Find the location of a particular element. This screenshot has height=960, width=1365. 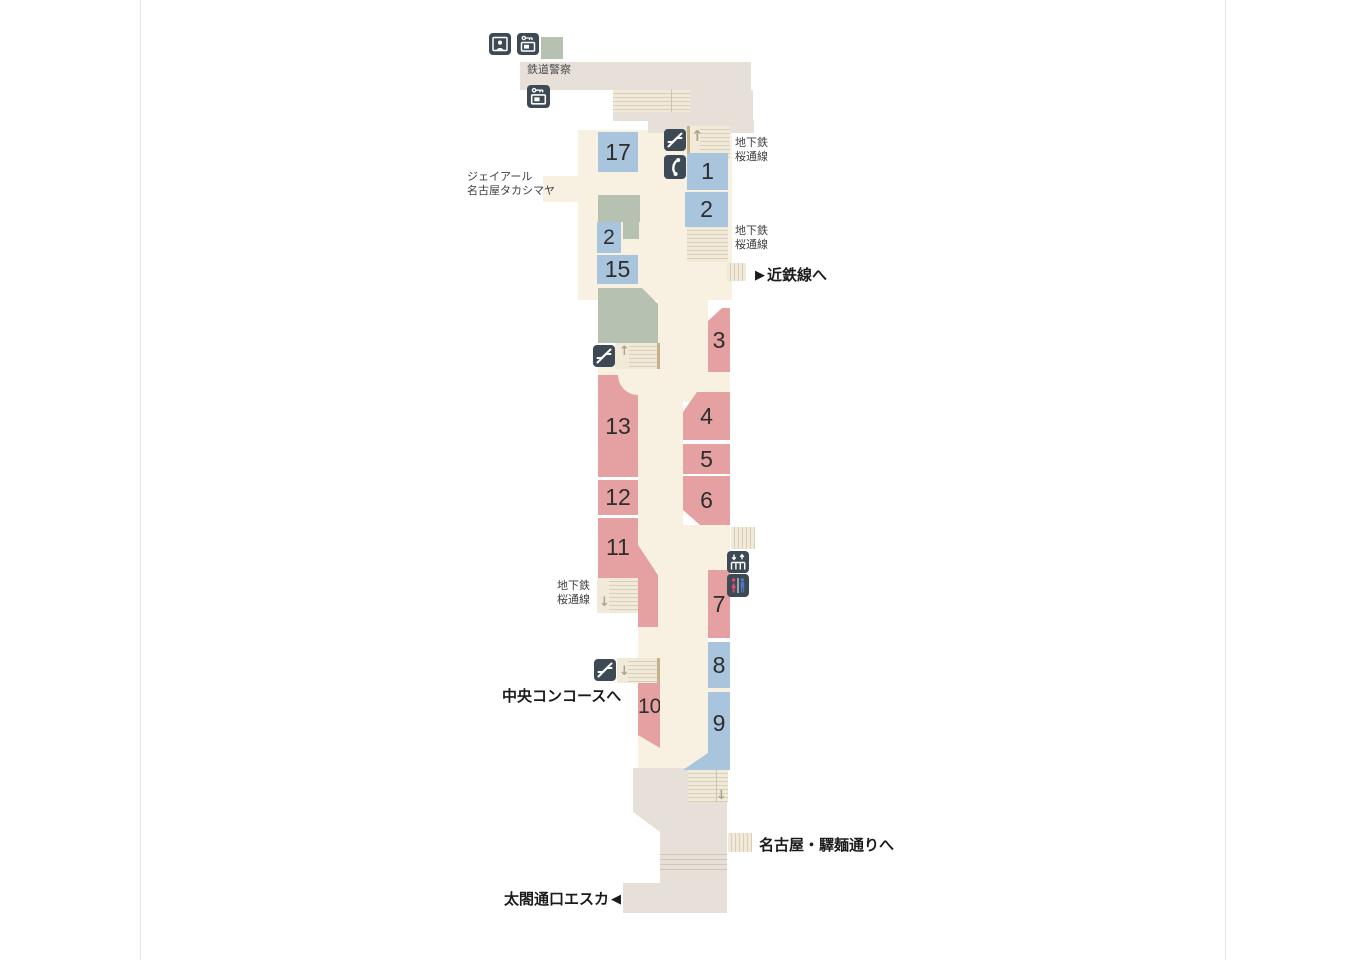

shop-block-10: 10 is located at coordinates (649, 715).